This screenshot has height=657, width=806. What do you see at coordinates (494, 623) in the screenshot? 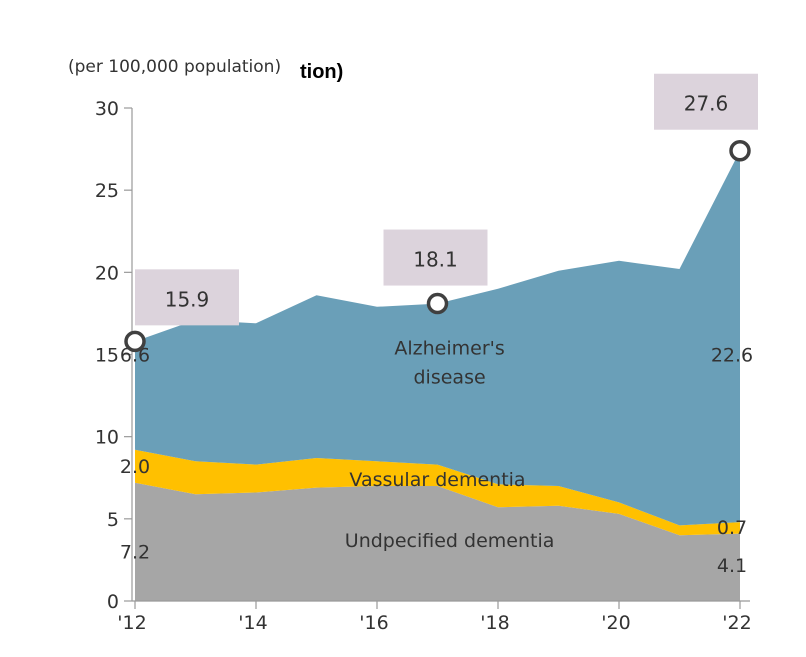
I see `x-tick-label: '18` at bounding box center [494, 623].